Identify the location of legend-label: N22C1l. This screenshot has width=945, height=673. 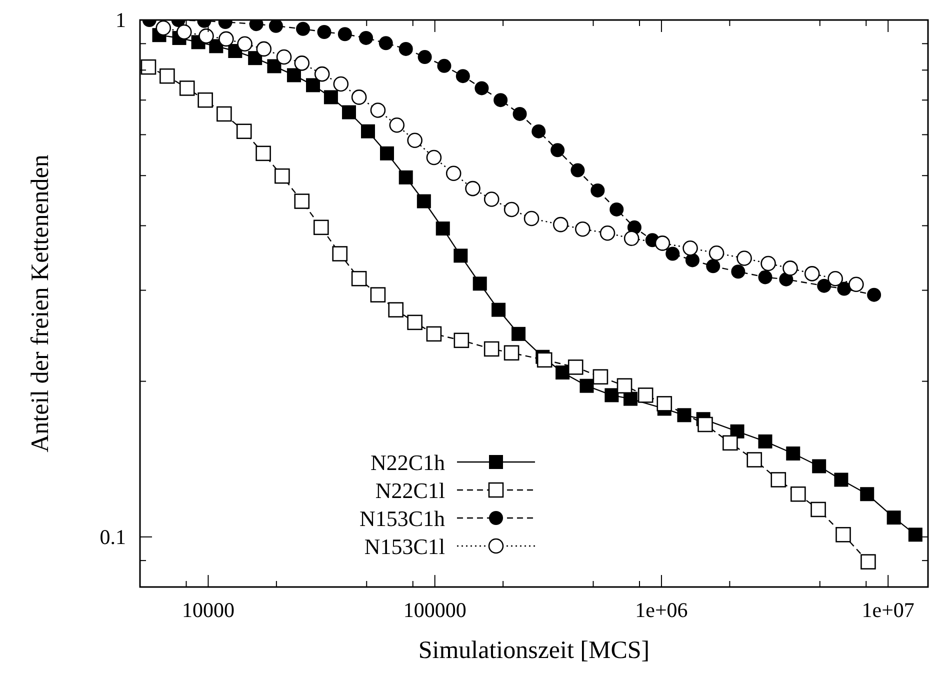
(410, 490).